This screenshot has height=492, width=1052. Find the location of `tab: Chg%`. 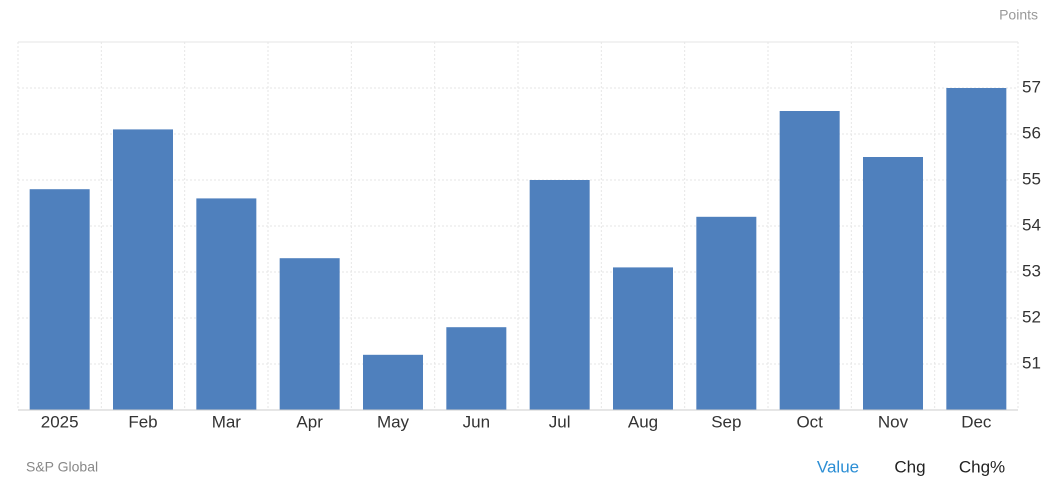

tab: Chg% is located at coordinates (982, 466).